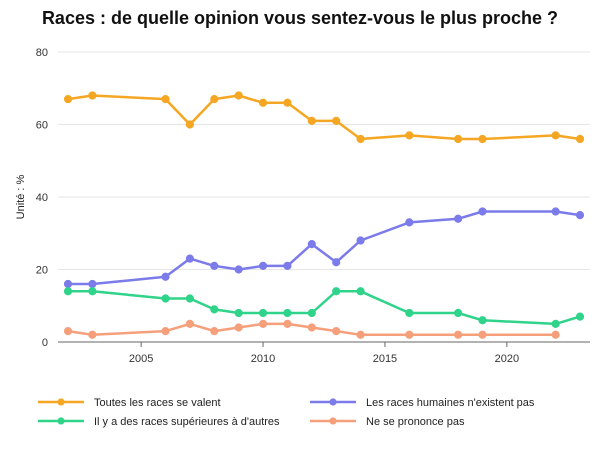  What do you see at coordinates (141, 359) in the screenshot?
I see `x-tick-label: 2005` at bounding box center [141, 359].